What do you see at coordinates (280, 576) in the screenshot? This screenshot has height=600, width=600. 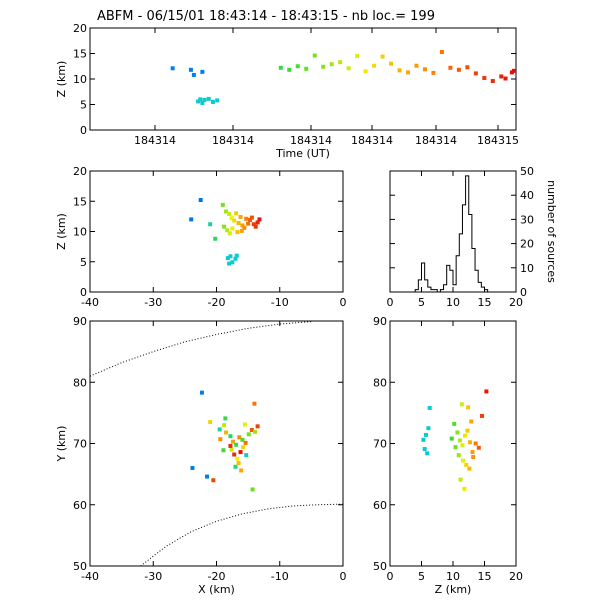 I see `x-y-x-label: -10` at bounding box center [280, 576].